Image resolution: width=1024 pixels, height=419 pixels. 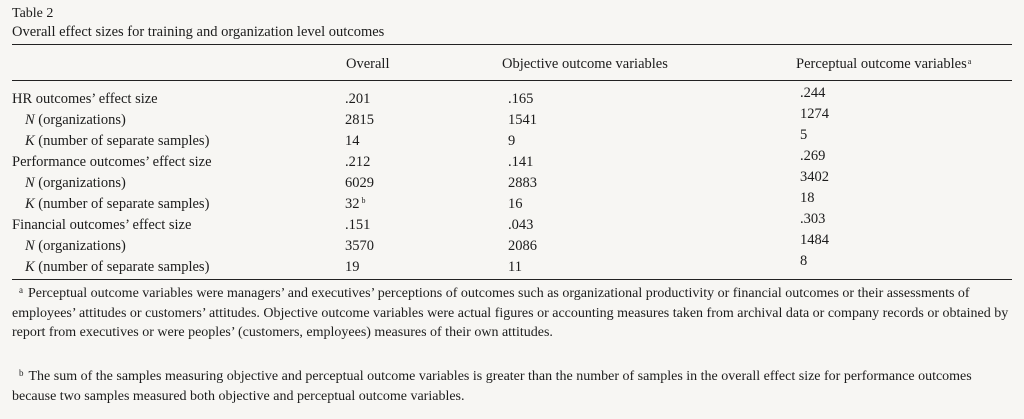 I want to click on cell-perceptual-value: .303, so click(x=813, y=219).